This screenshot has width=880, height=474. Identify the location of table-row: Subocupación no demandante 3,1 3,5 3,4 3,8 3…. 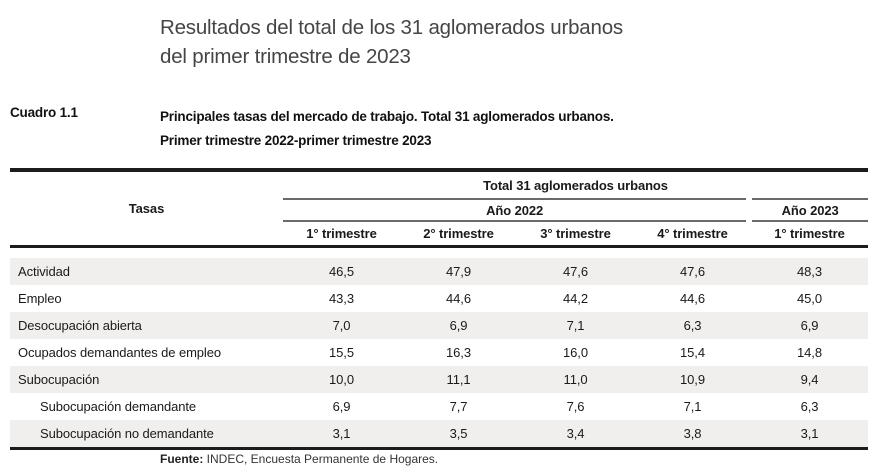
(439, 433).